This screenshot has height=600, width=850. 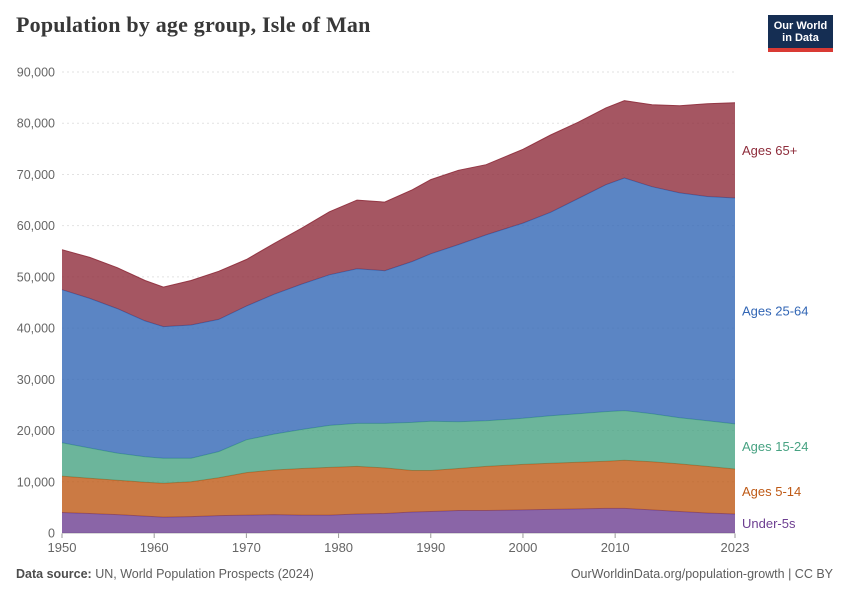 What do you see at coordinates (430, 547) in the screenshot?
I see `x-tick-label: 1990` at bounding box center [430, 547].